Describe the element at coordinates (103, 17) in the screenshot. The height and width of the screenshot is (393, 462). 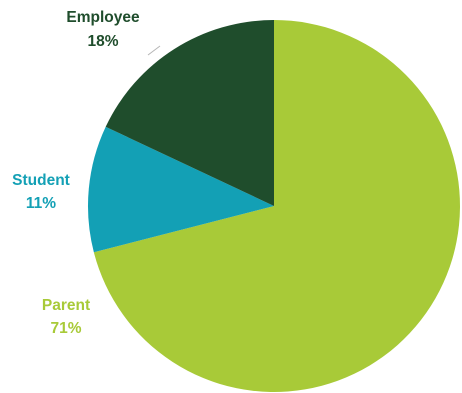
I see `slice-label-employee-name: Employee` at that location.